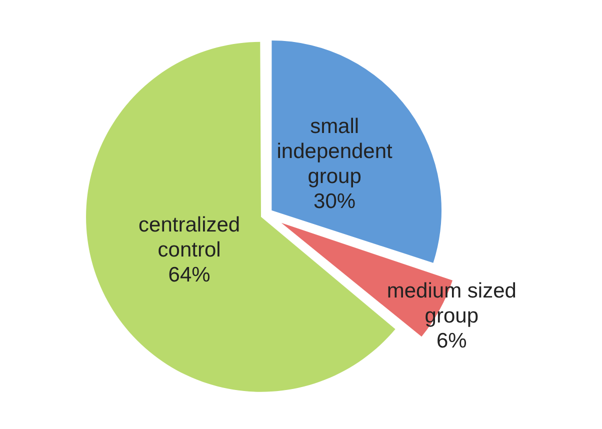  Describe the element at coordinates (189, 237) in the screenshot. I see `slice-label: centralized control` at that location.